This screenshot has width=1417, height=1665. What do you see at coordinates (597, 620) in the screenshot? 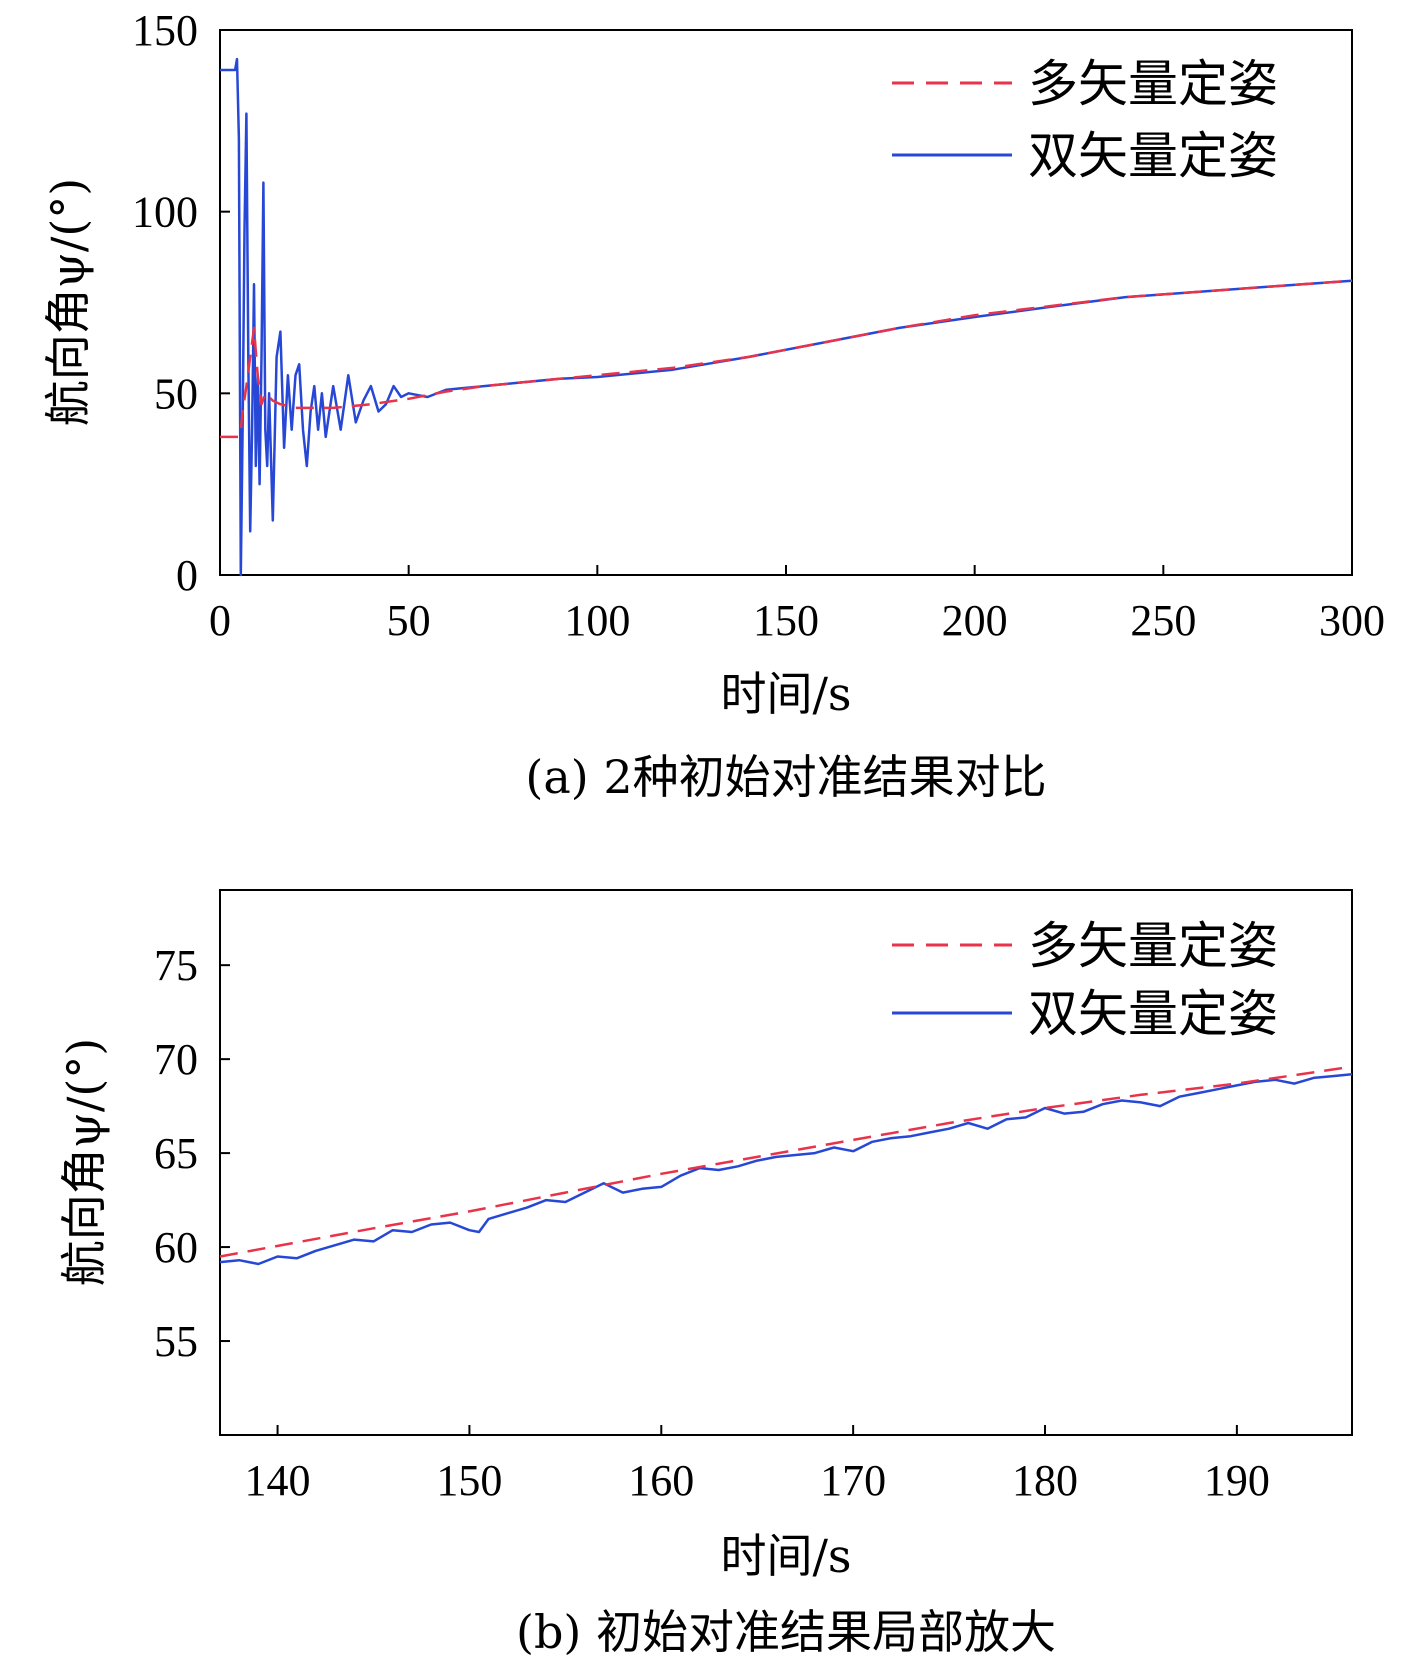
I see `x-tick-label-a-100: 100` at bounding box center [597, 620].